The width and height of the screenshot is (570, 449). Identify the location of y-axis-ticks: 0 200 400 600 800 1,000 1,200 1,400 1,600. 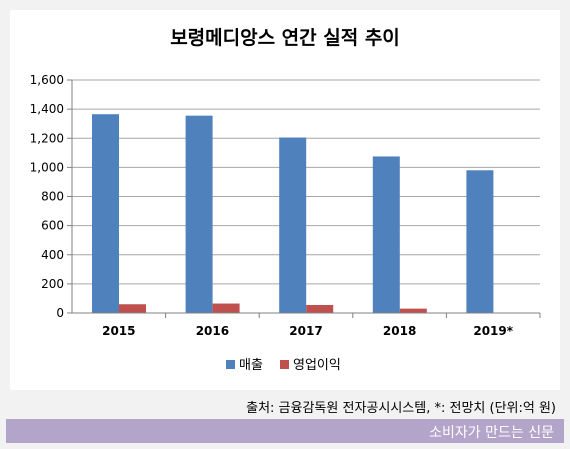
(51, 196).